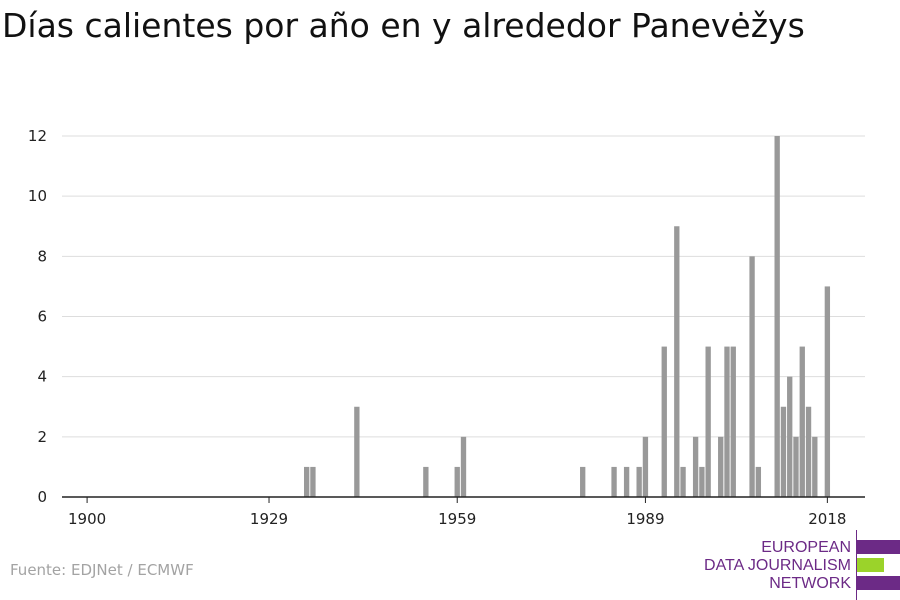 The height and width of the screenshot is (600, 900). What do you see at coordinates (457, 519) in the screenshot?
I see `x-tick-label: 1959` at bounding box center [457, 519].